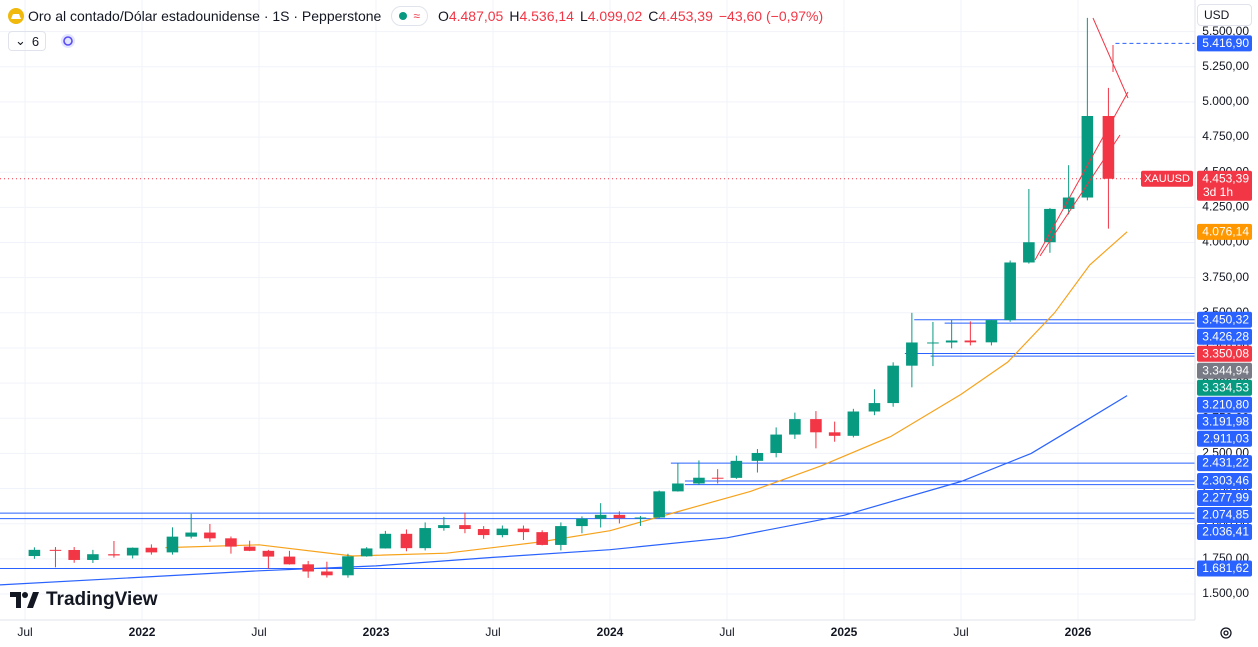 The width and height of the screenshot is (1258, 647). What do you see at coordinates (771, 16) in the screenshot?
I see `change: −43,60 (−0,97%)` at bounding box center [771, 16].